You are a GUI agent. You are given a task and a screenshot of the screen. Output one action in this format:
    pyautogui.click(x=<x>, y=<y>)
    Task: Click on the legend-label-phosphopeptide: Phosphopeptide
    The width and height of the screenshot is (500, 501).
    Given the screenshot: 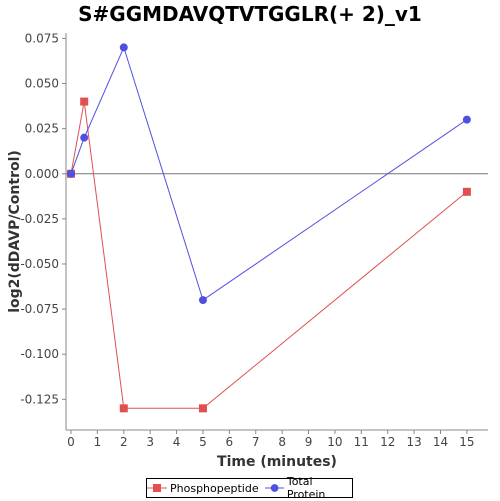 What is the action you would take?
    pyautogui.click(x=214, y=488)
    